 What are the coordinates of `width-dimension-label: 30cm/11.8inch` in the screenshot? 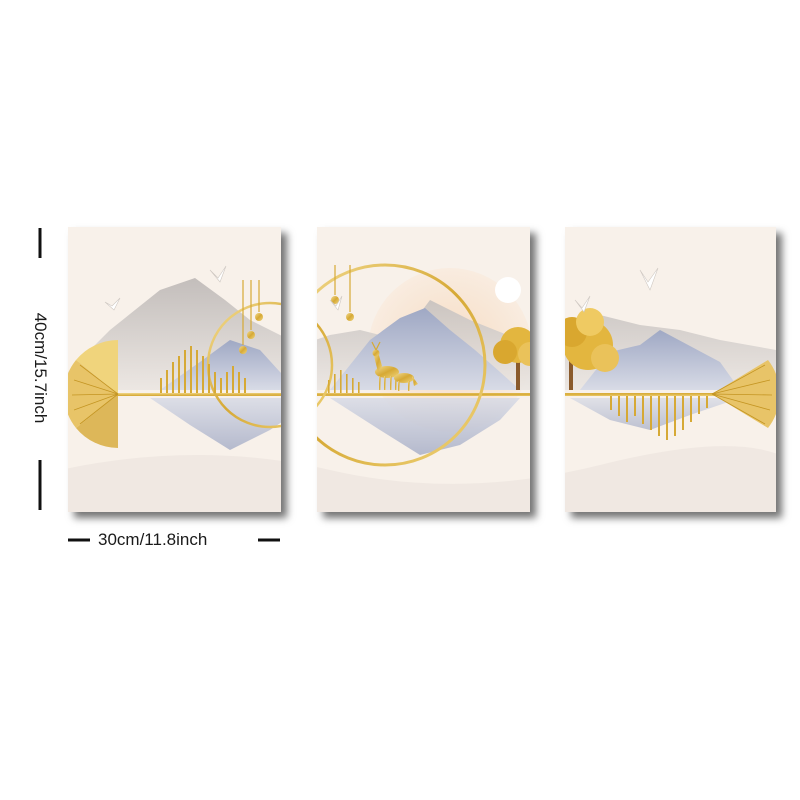 It's located at (153, 539).